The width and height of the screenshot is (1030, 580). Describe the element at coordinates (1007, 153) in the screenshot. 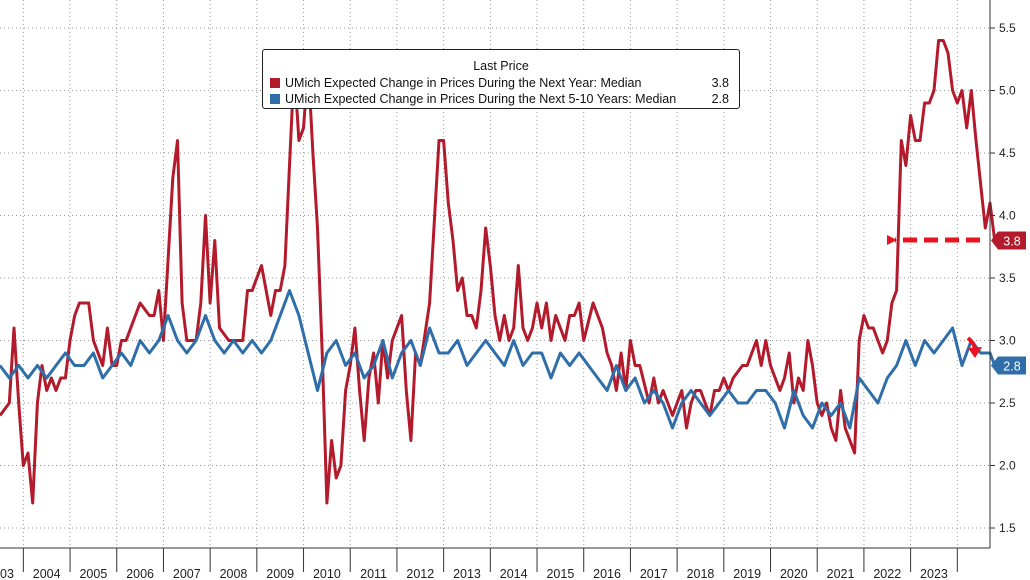

I see `y-tick-label: 4.5` at that location.